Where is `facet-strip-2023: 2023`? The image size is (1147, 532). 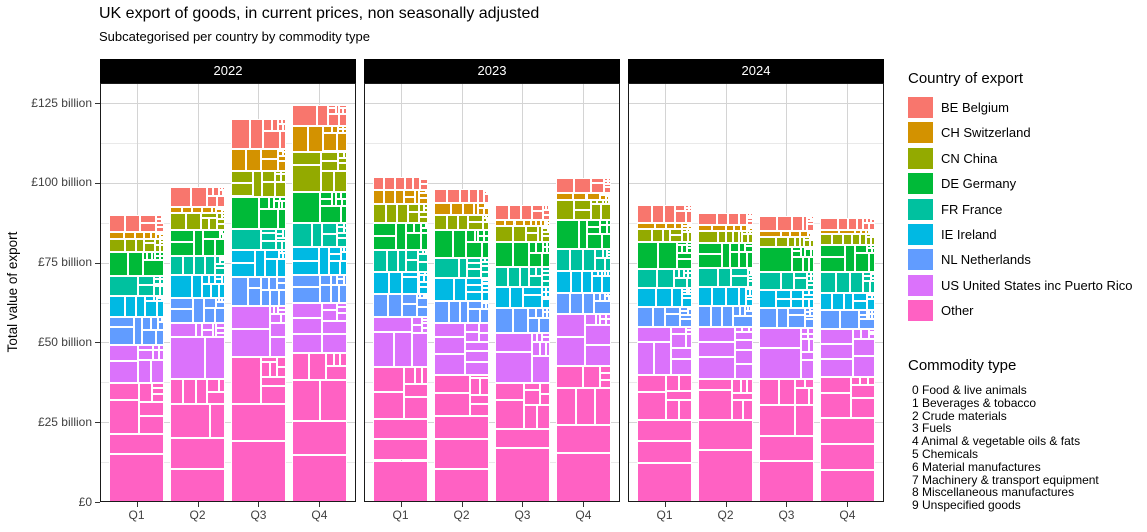
facet-strip-2023: 2023 is located at coordinates (492, 71).